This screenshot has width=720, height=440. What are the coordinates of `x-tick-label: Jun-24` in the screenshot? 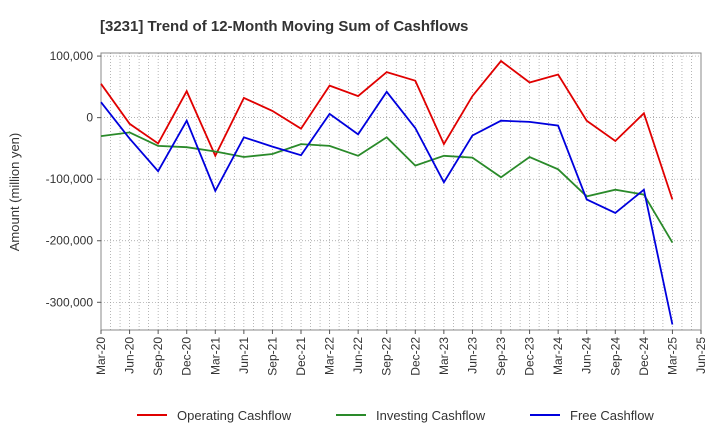 It's located at (587, 355).